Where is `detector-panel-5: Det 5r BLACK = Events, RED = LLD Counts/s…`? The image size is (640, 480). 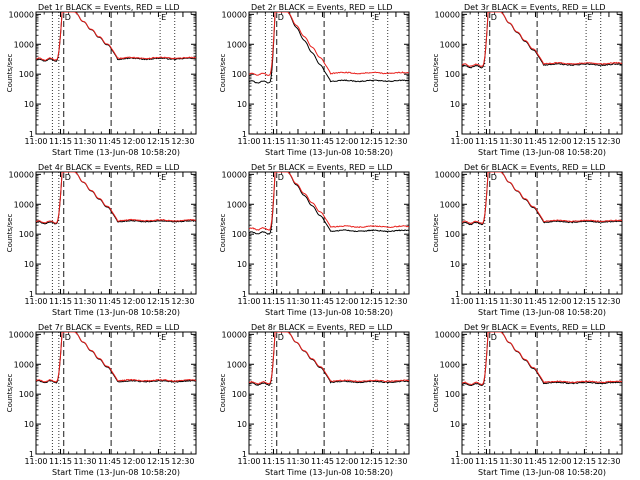
detector-panel-5: Det 5r BLACK = Events, RED = LLD Counts/s… is located at coordinates (319, 240).